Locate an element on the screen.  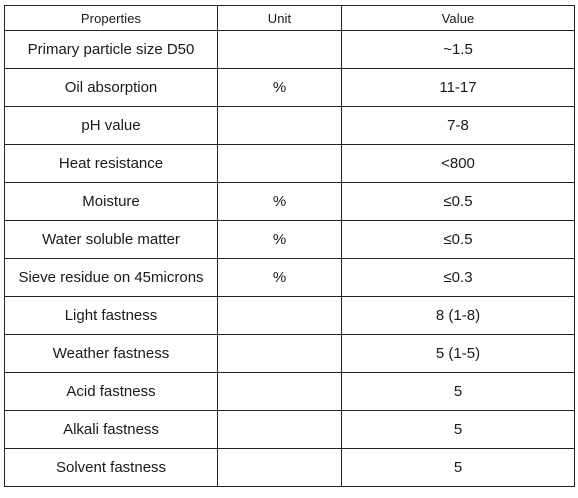
header-value: Value is located at coordinates (458, 18).